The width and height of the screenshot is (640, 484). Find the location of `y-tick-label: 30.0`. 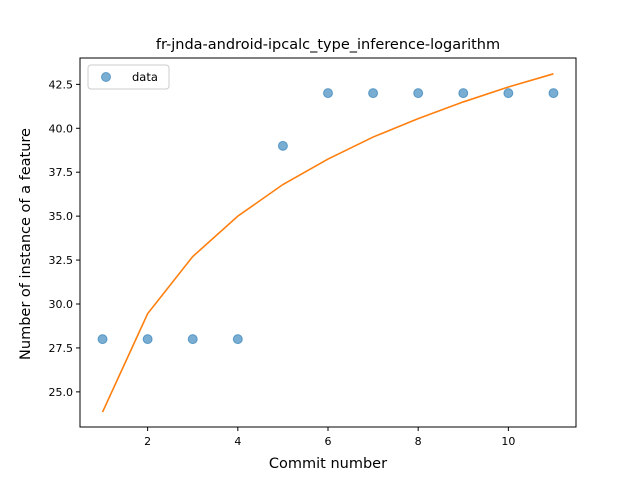

y-tick-label: 30.0 is located at coordinates (61, 304).